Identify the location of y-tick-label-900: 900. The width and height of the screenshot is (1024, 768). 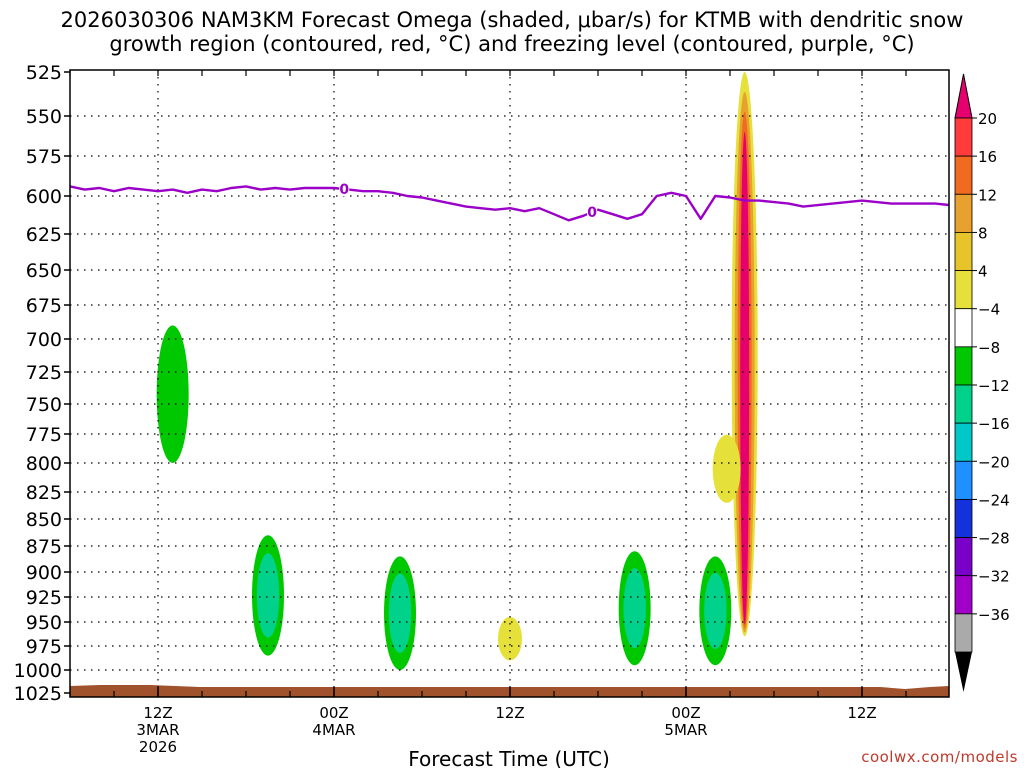
(44, 573).